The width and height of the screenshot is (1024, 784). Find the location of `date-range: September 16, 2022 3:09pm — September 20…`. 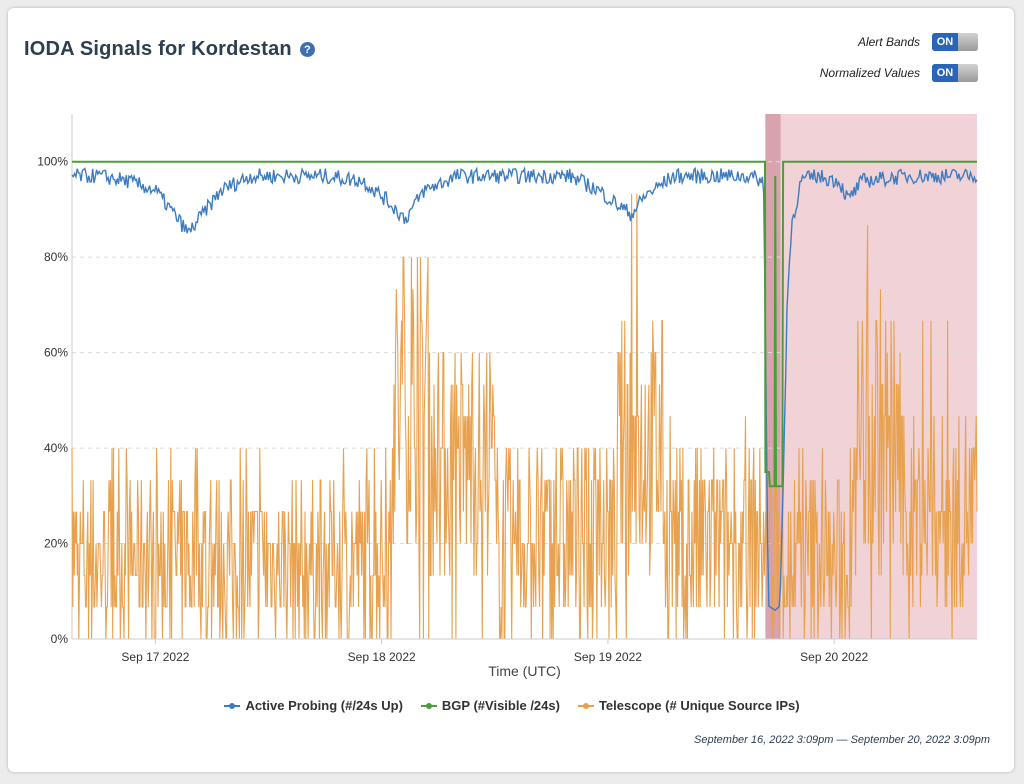

date-range: September 16, 2022 3:09pm — September 20… is located at coordinates (842, 740).